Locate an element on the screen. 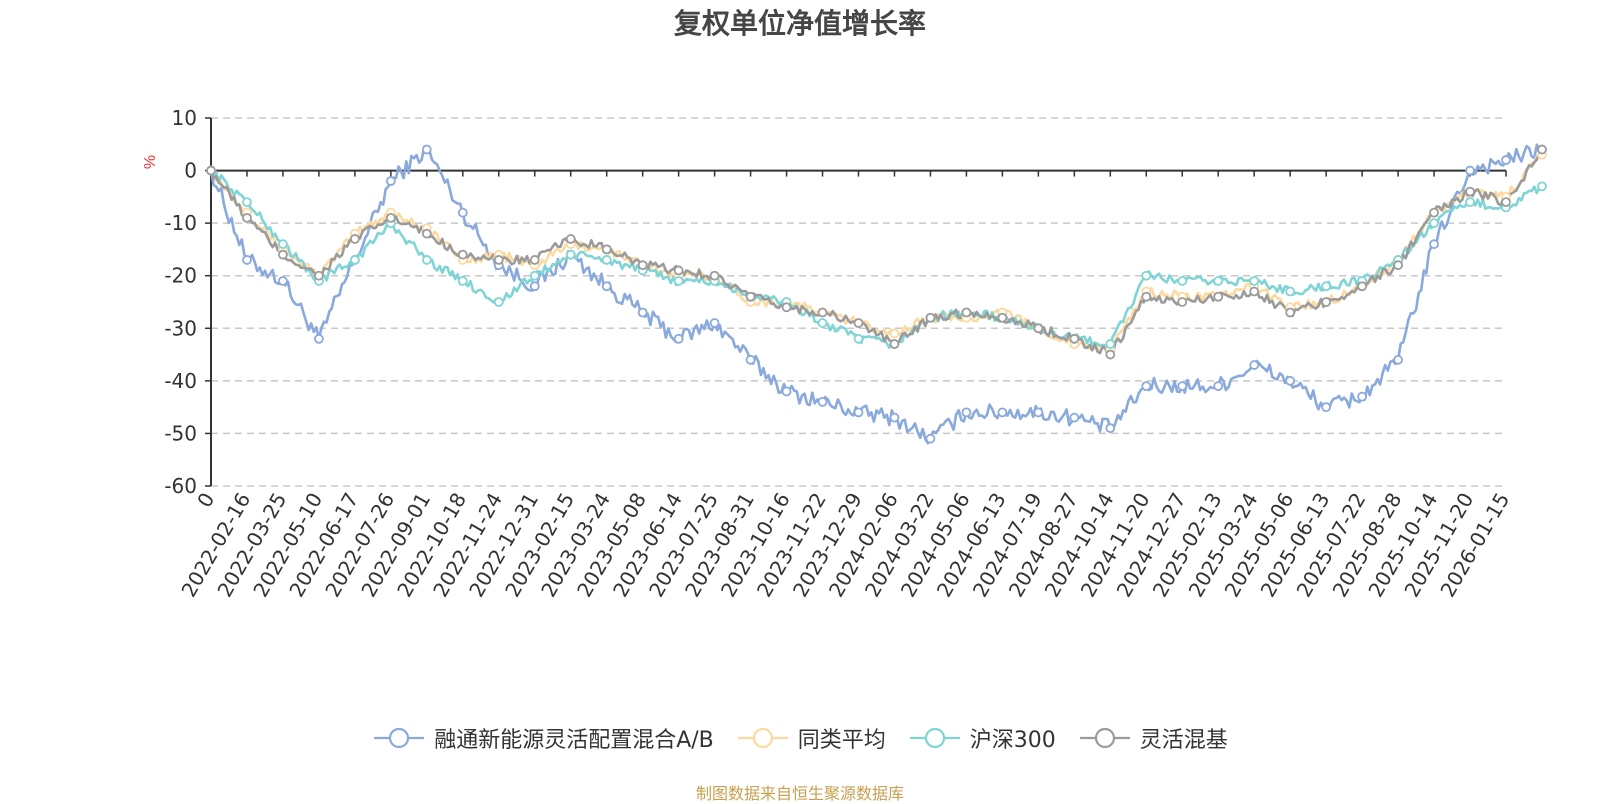  legend-item: 灵活混基 is located at coordinates (1153, 738).